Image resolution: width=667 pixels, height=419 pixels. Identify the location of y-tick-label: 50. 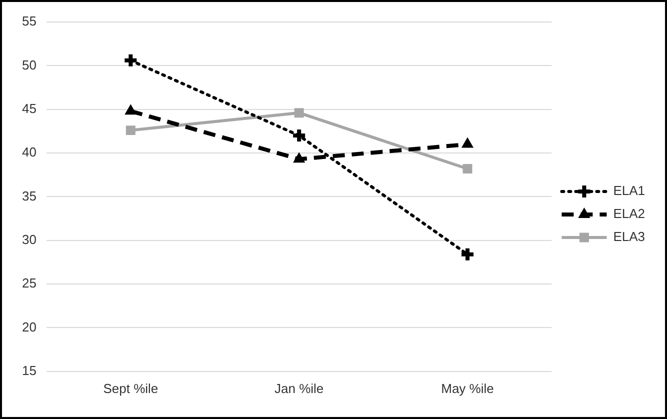
(29, 64).